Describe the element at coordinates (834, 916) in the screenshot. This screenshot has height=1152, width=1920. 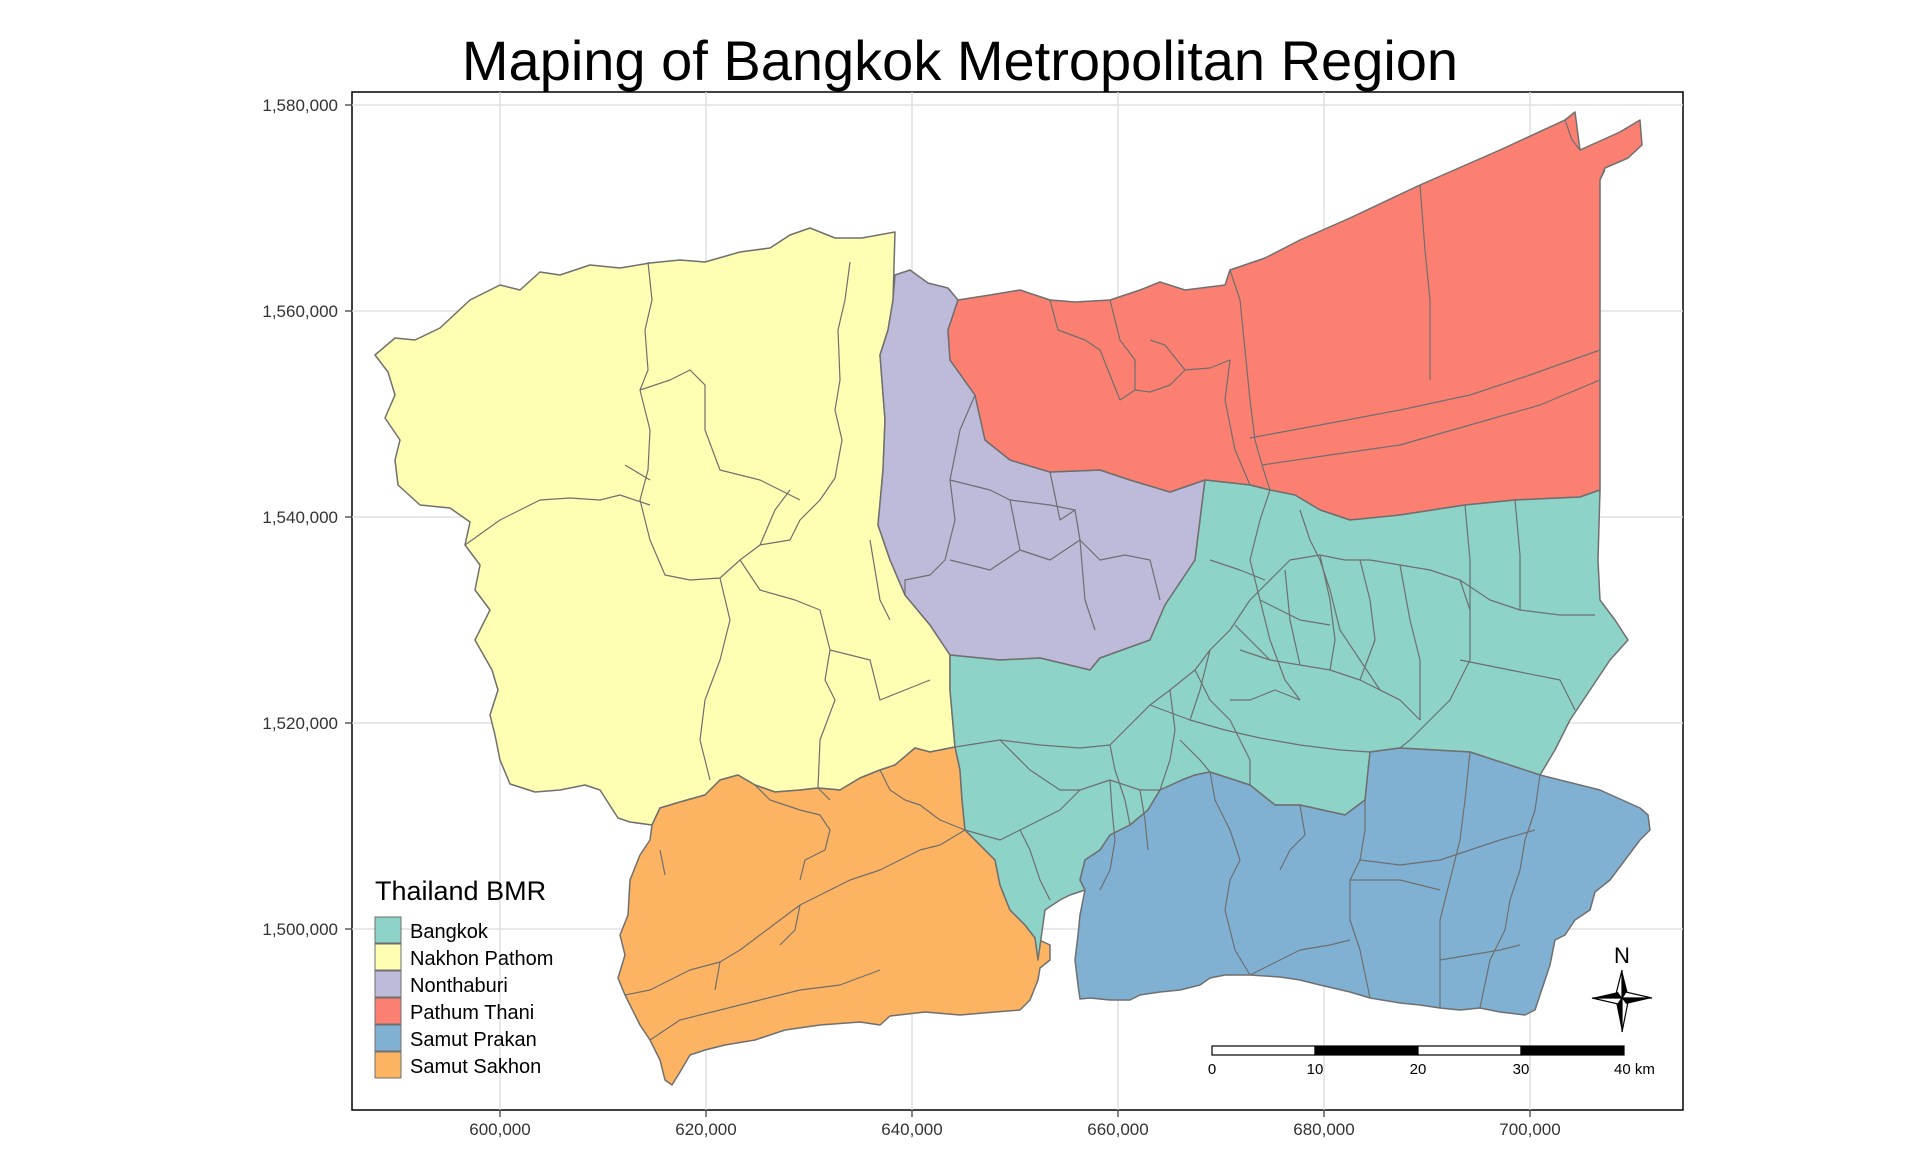
I see `province-samut-sakhon` at that location.